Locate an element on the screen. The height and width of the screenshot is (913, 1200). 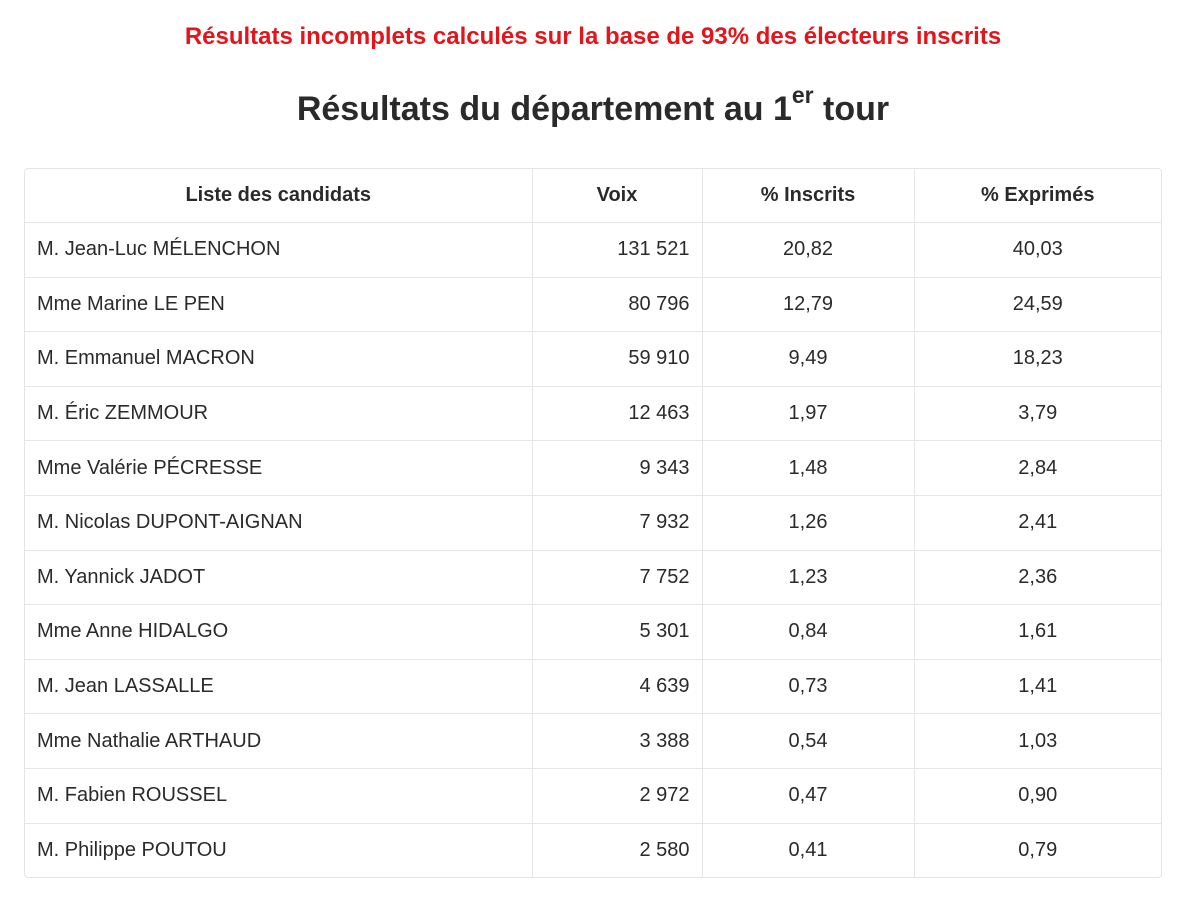
pct-cast-cell: 1,61 is located at coordinates (1037, 632).